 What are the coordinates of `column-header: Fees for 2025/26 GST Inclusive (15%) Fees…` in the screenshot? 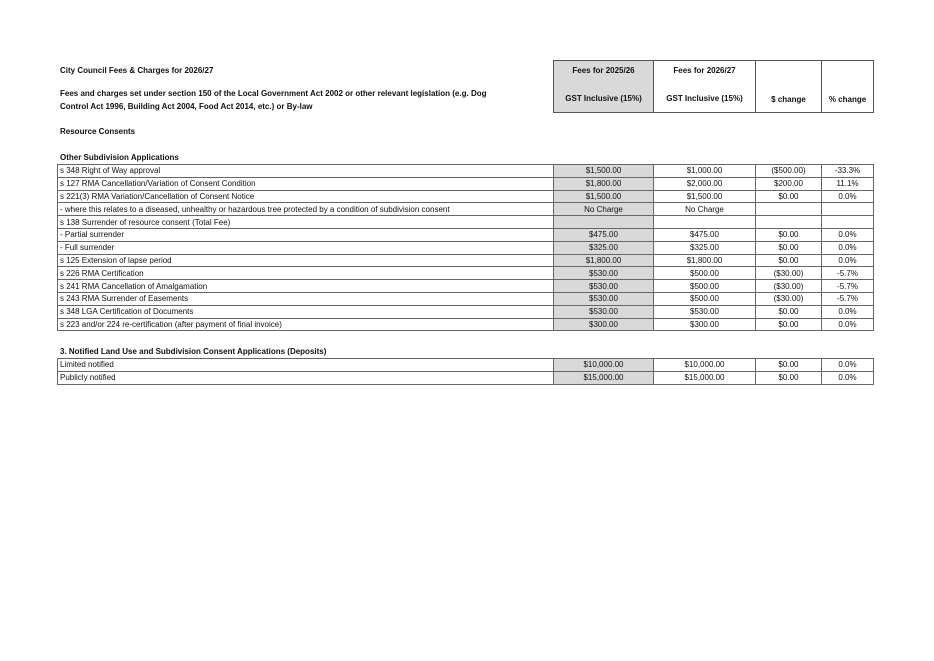 It's located at (713, 86).